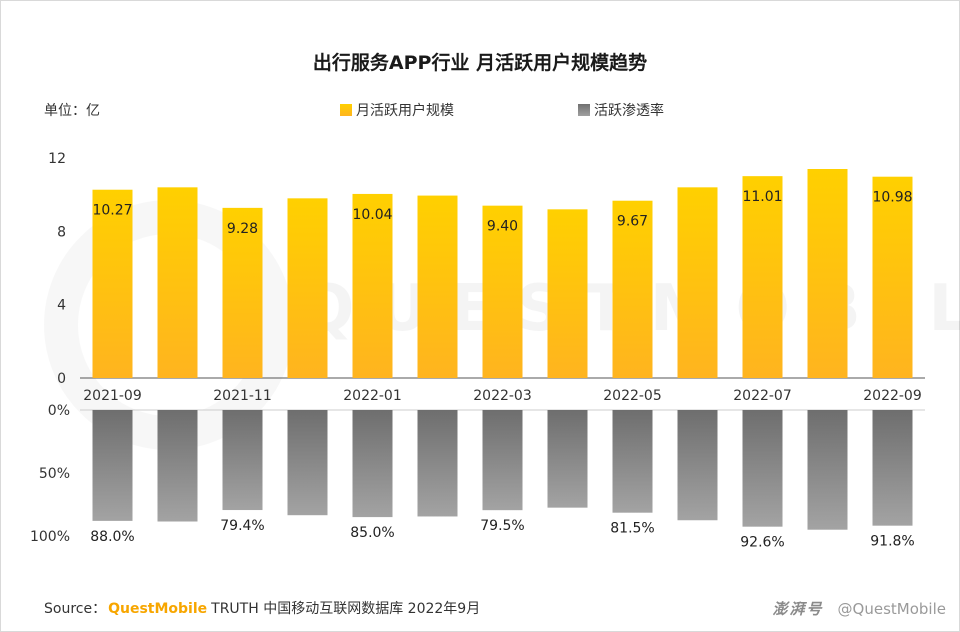 The width and height of the screenshot is (960, 632). What do you see at coordinates (61, 232) in the screenshot?
I see `y-tick-label-8: 8` at bounding box center [61, 232].